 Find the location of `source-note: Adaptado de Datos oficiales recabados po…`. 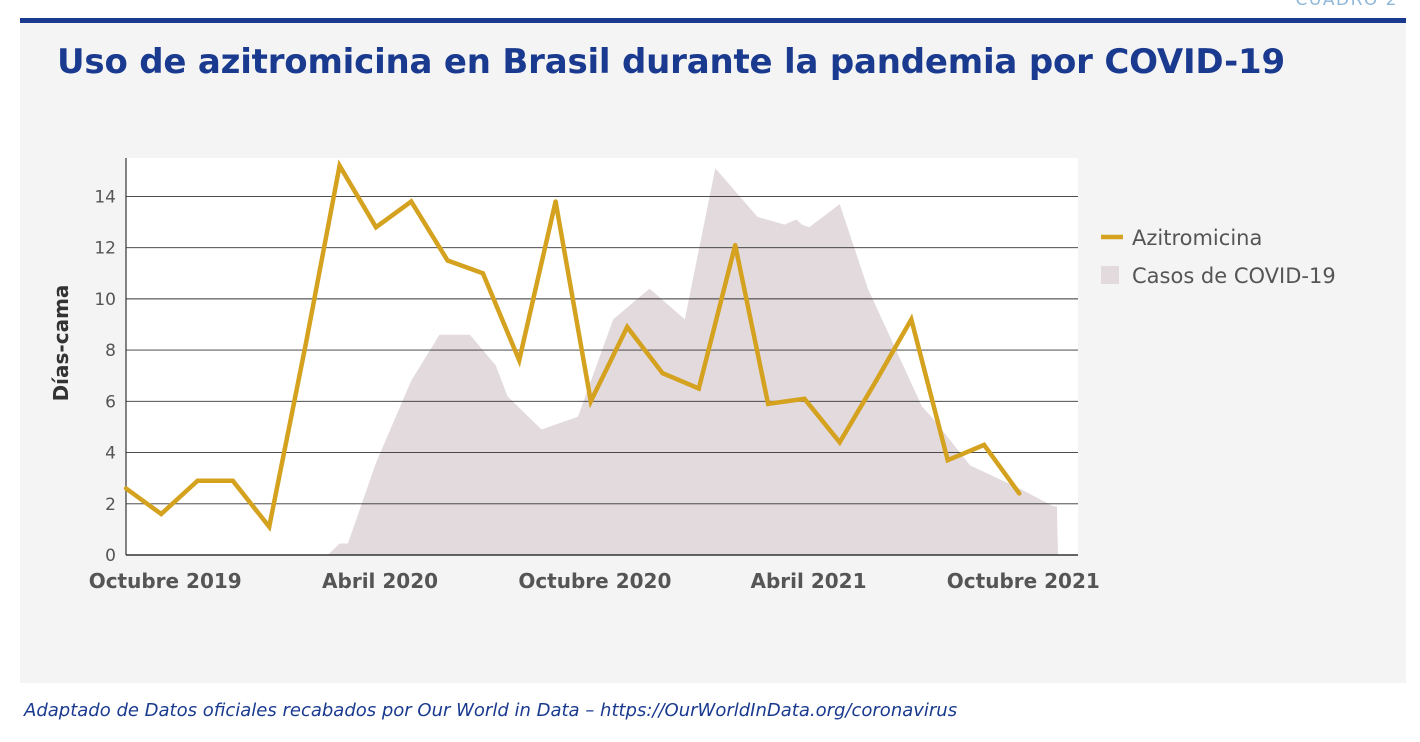

source-note: Adaptado de Datos oficiales recabados po… is located at coordinates (491, 710).